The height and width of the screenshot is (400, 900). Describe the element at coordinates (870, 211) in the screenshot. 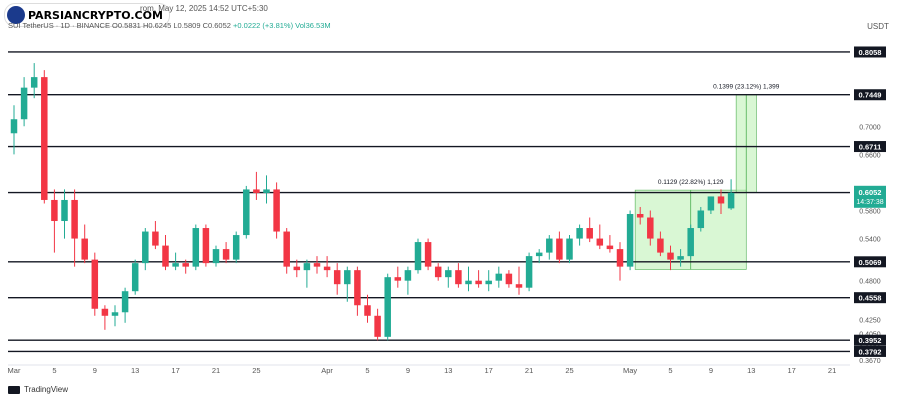

I see `y-tick-label-7: 0.5800` at that location.